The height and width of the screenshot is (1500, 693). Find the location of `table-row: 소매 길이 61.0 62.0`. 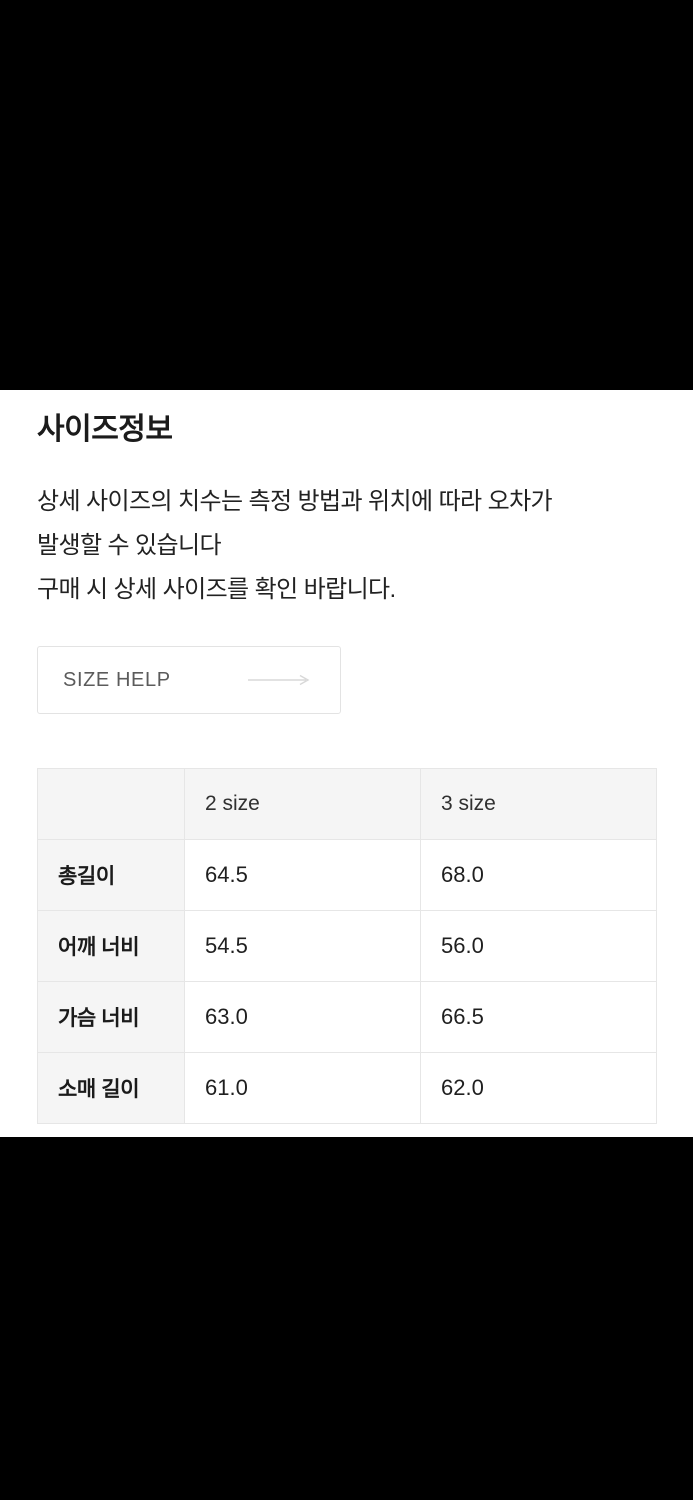

table-row: 소매 길이 61.0 62.0 is located at coordinates (347, 1088).